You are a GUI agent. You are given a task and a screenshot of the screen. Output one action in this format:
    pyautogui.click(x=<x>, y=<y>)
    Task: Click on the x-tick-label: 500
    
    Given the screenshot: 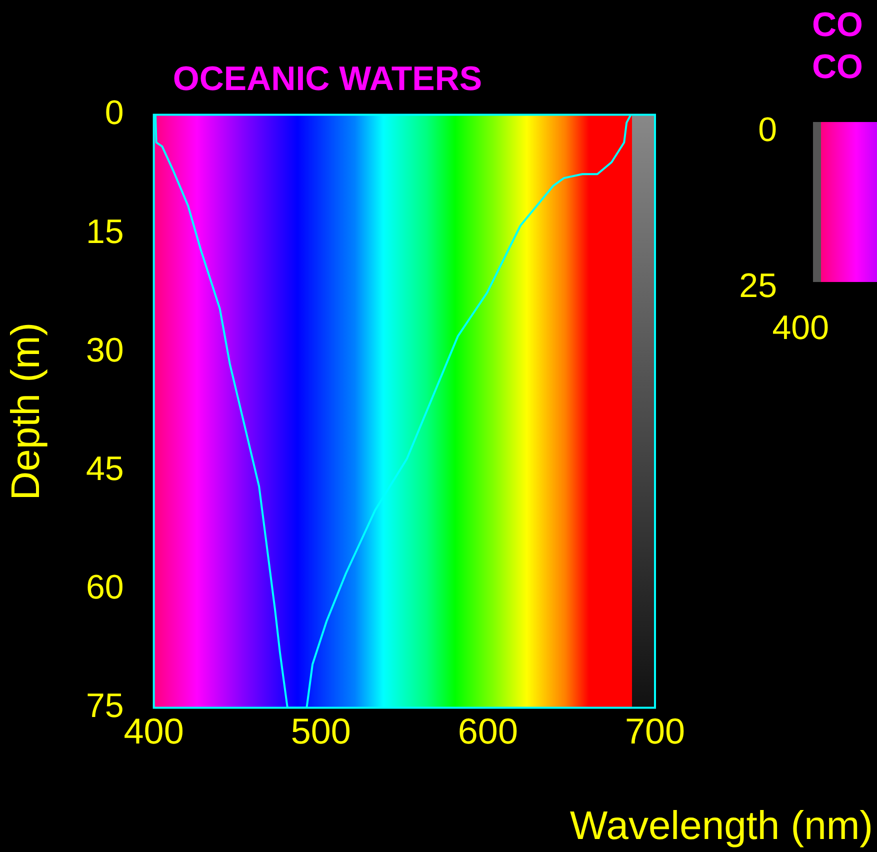 What is the action you would take?
    pyautogui.click(x=320, y=731)
    